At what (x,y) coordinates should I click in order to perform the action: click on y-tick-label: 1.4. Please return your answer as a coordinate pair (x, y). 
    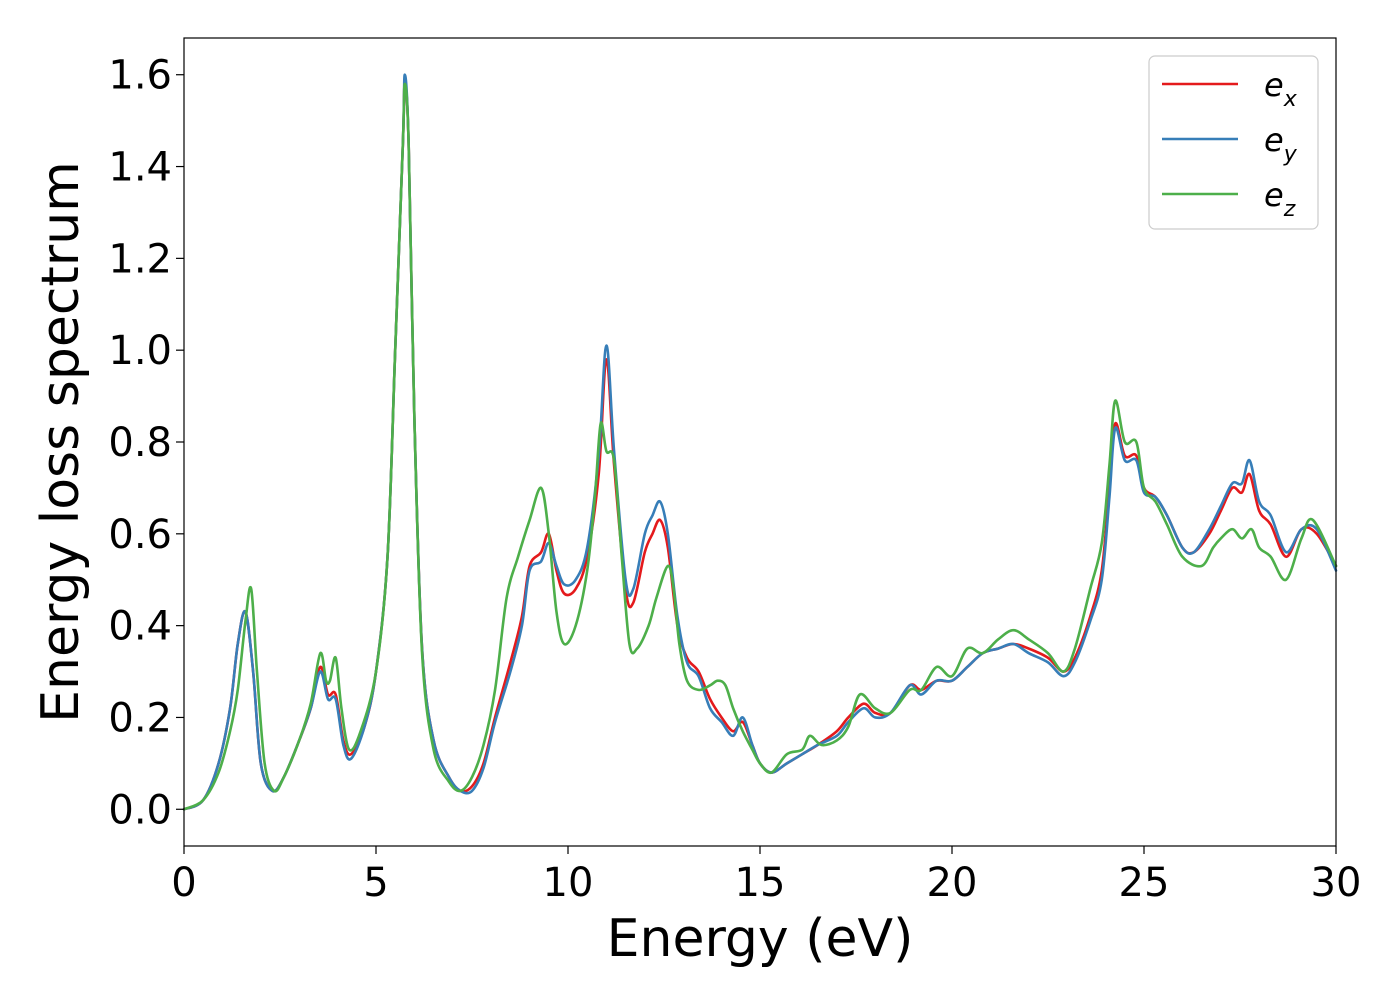
    Looking at the image, I should click on (140, 168).